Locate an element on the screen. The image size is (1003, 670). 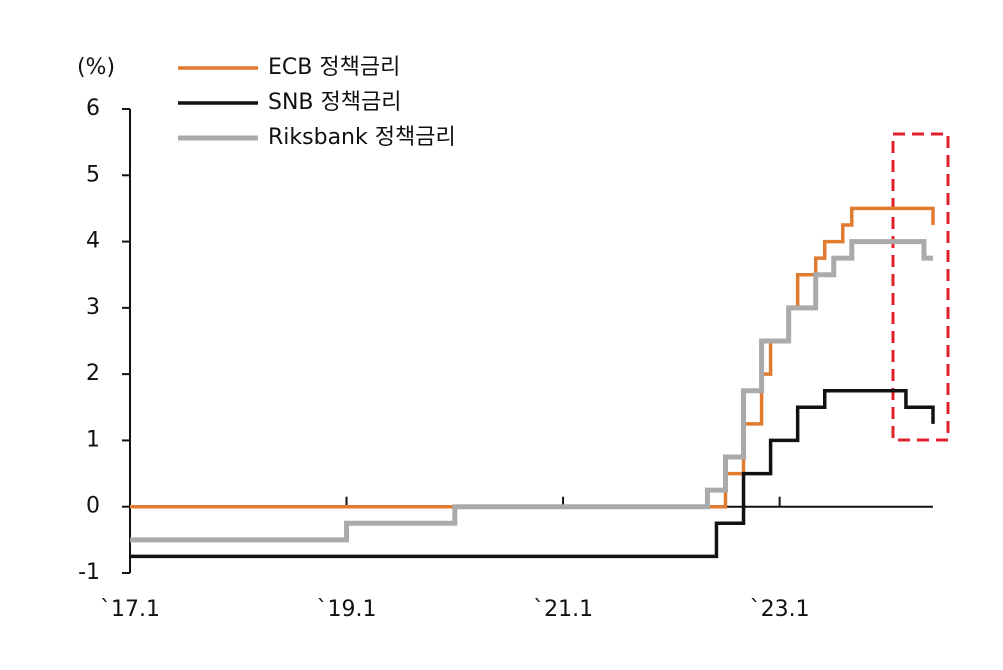
y-tick-label: 6 is located at coordinates (93, 108).